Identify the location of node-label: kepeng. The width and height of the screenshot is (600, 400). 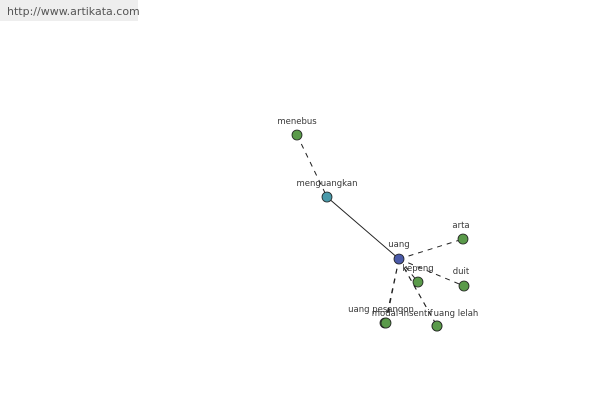
(417, 269).